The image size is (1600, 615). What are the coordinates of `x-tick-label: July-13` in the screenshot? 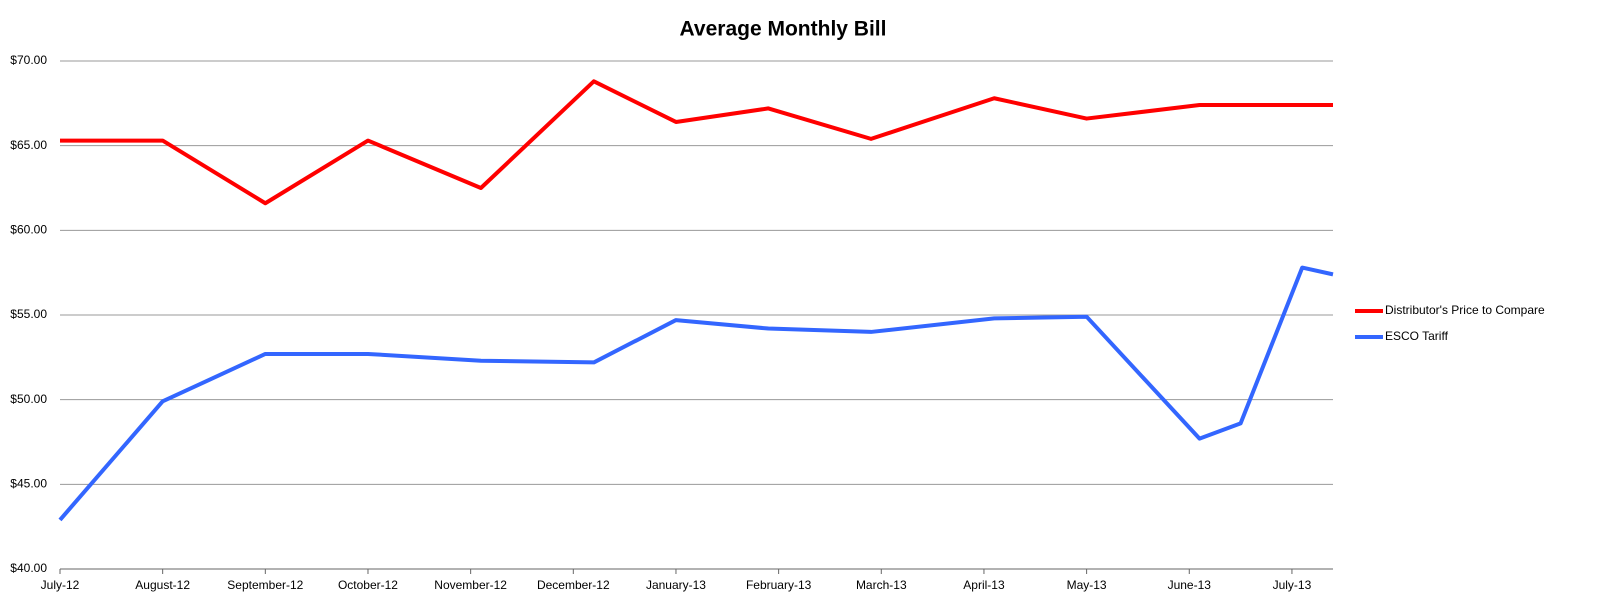 It's located at (1292, 585).